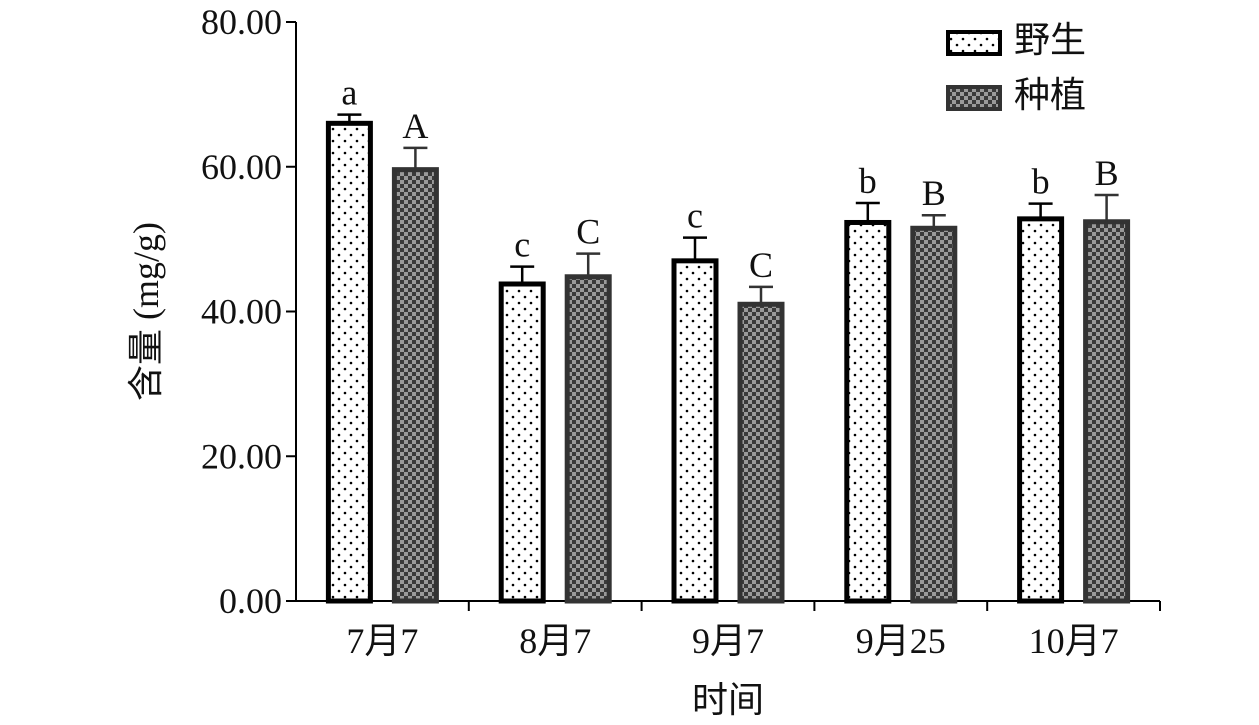 Image resolution: width=1259 pixels, height=725 pixels. I want to click on significance-label: A, so click(415, 126).